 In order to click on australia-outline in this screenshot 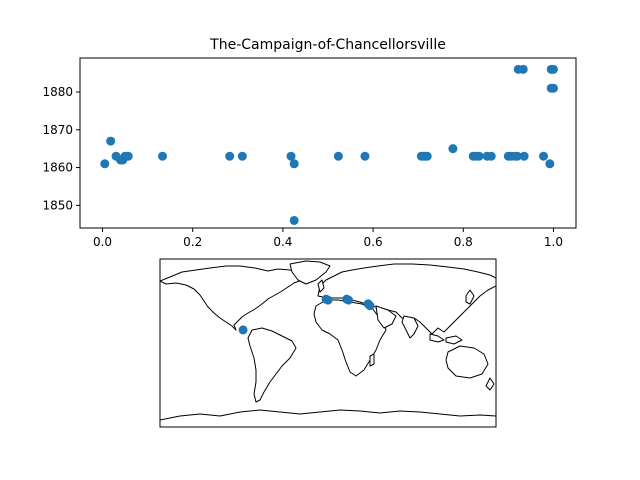, I will do `click(467, 362)`.